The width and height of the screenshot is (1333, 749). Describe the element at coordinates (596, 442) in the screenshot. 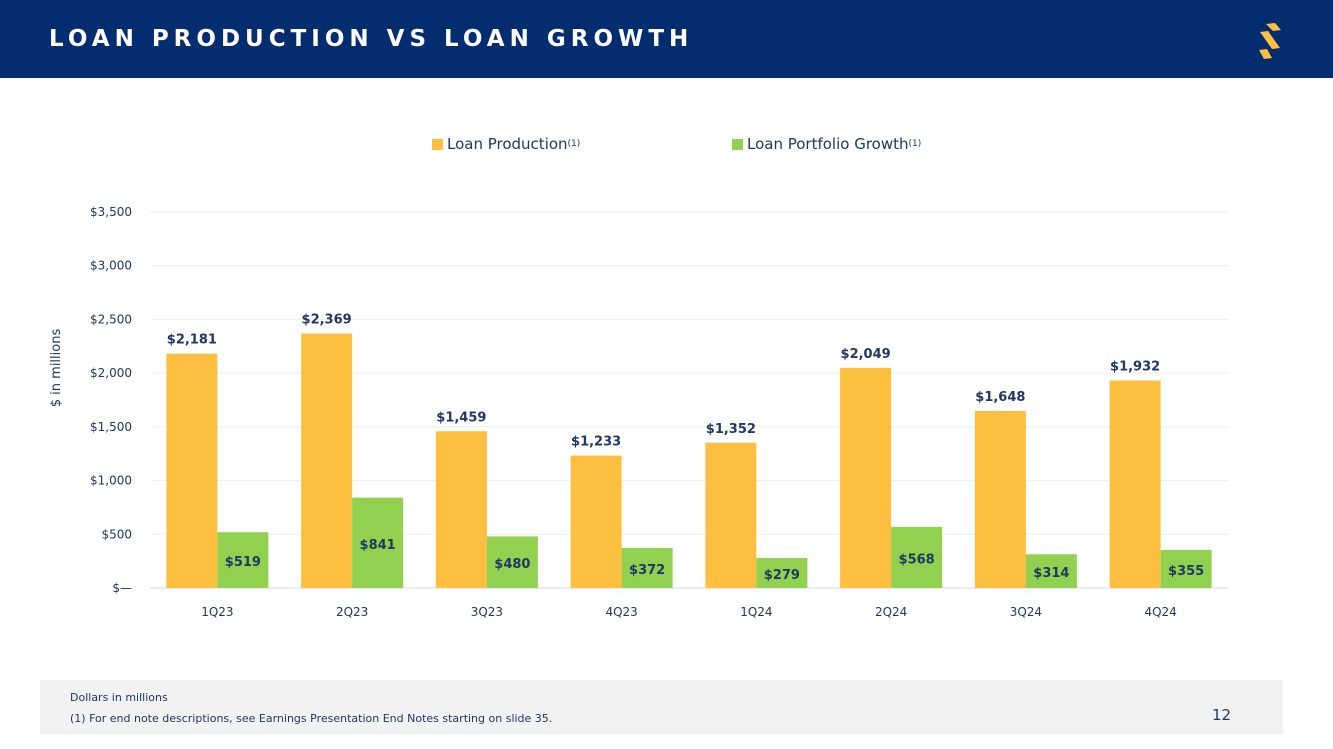

I see `data-label: $1,233` at that location.